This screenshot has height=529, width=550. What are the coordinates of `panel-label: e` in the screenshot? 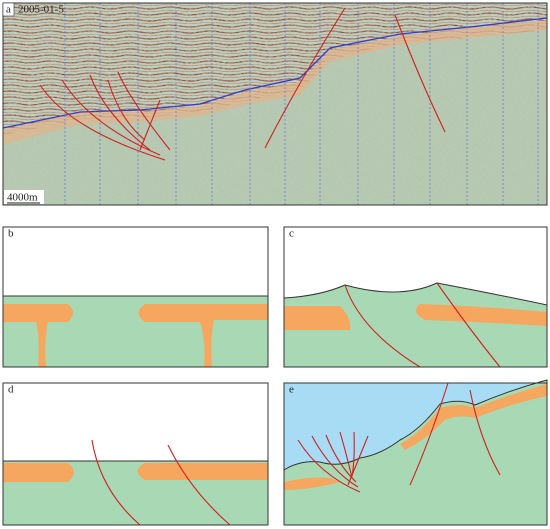 It's located at (291, 390).